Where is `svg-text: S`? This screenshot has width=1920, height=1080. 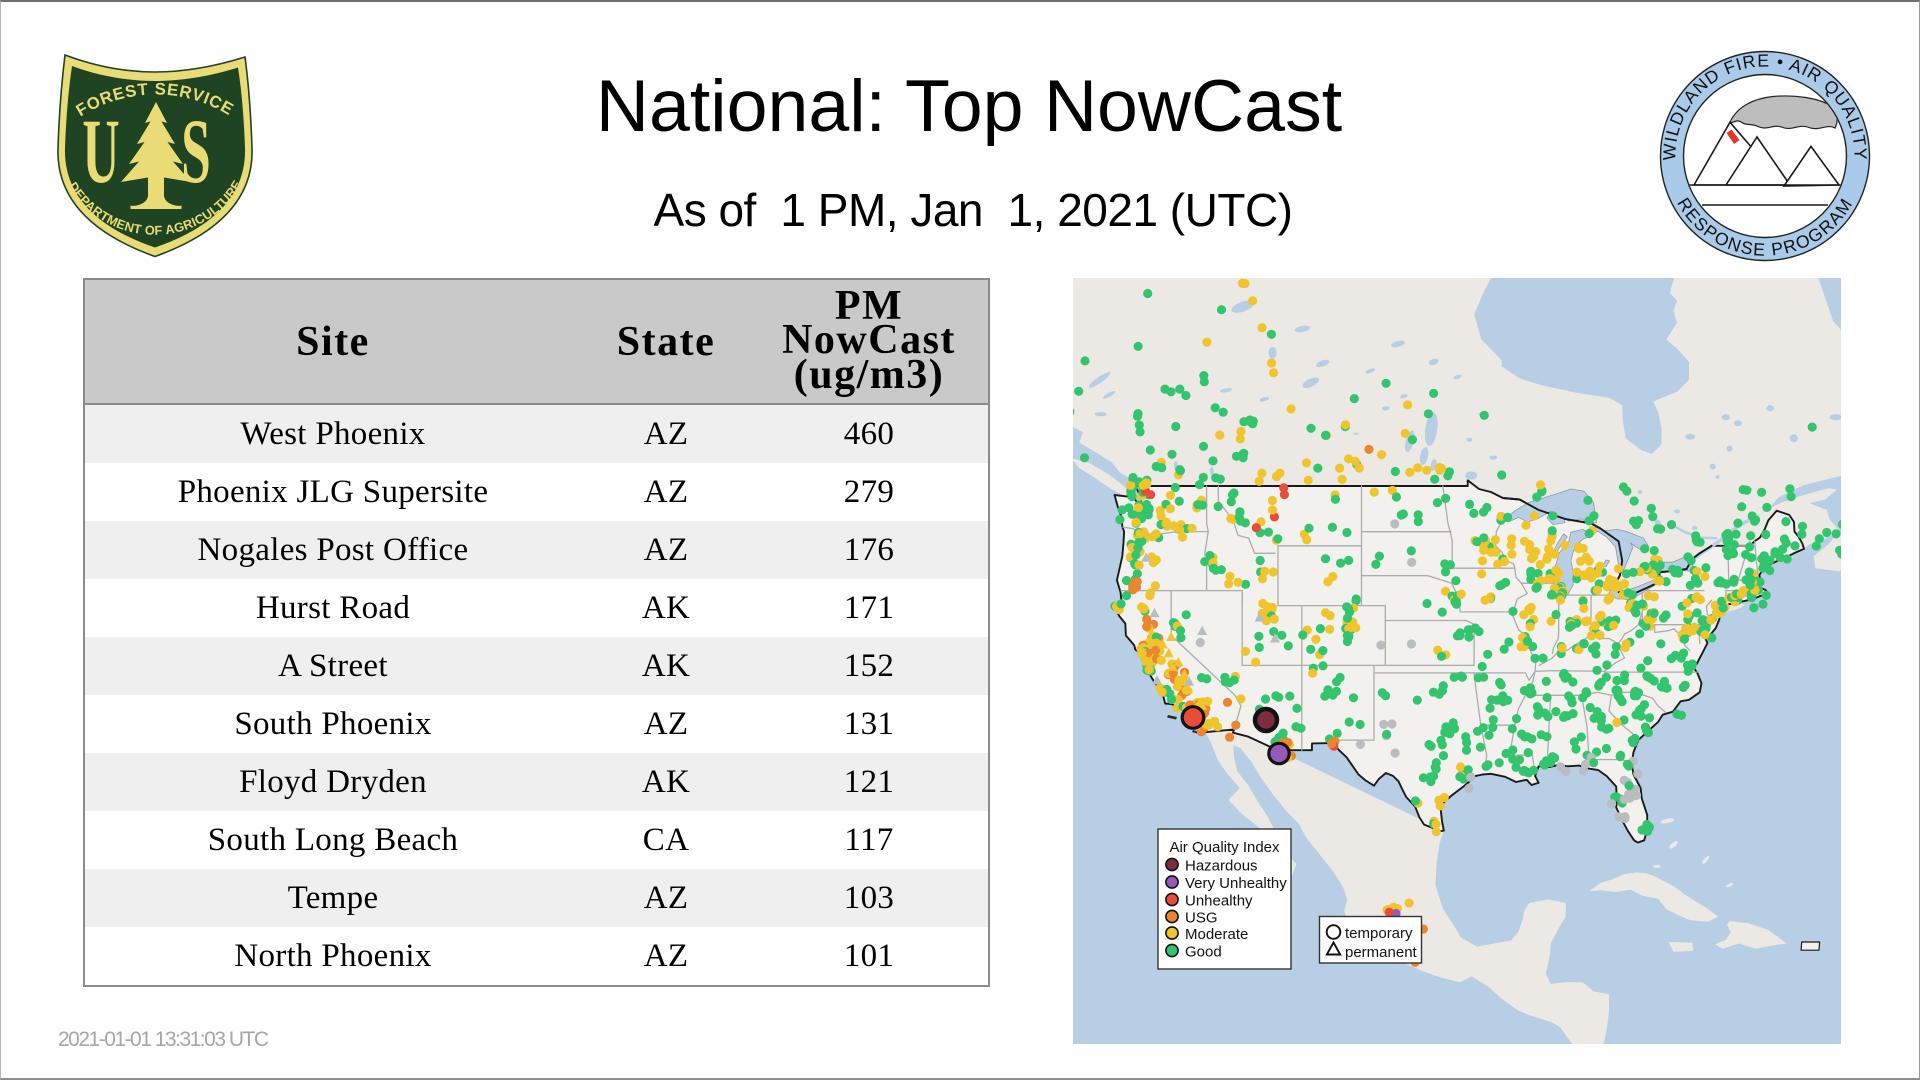
svg-text: S is located at coordinates (196, 152).